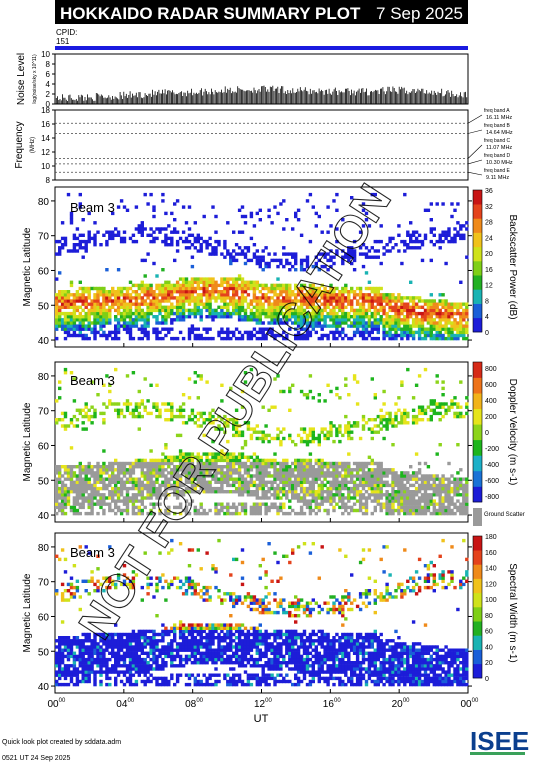  Describe the element at coordinates (261, 48) in the screenshot. I see `cpid-bar` at that location.